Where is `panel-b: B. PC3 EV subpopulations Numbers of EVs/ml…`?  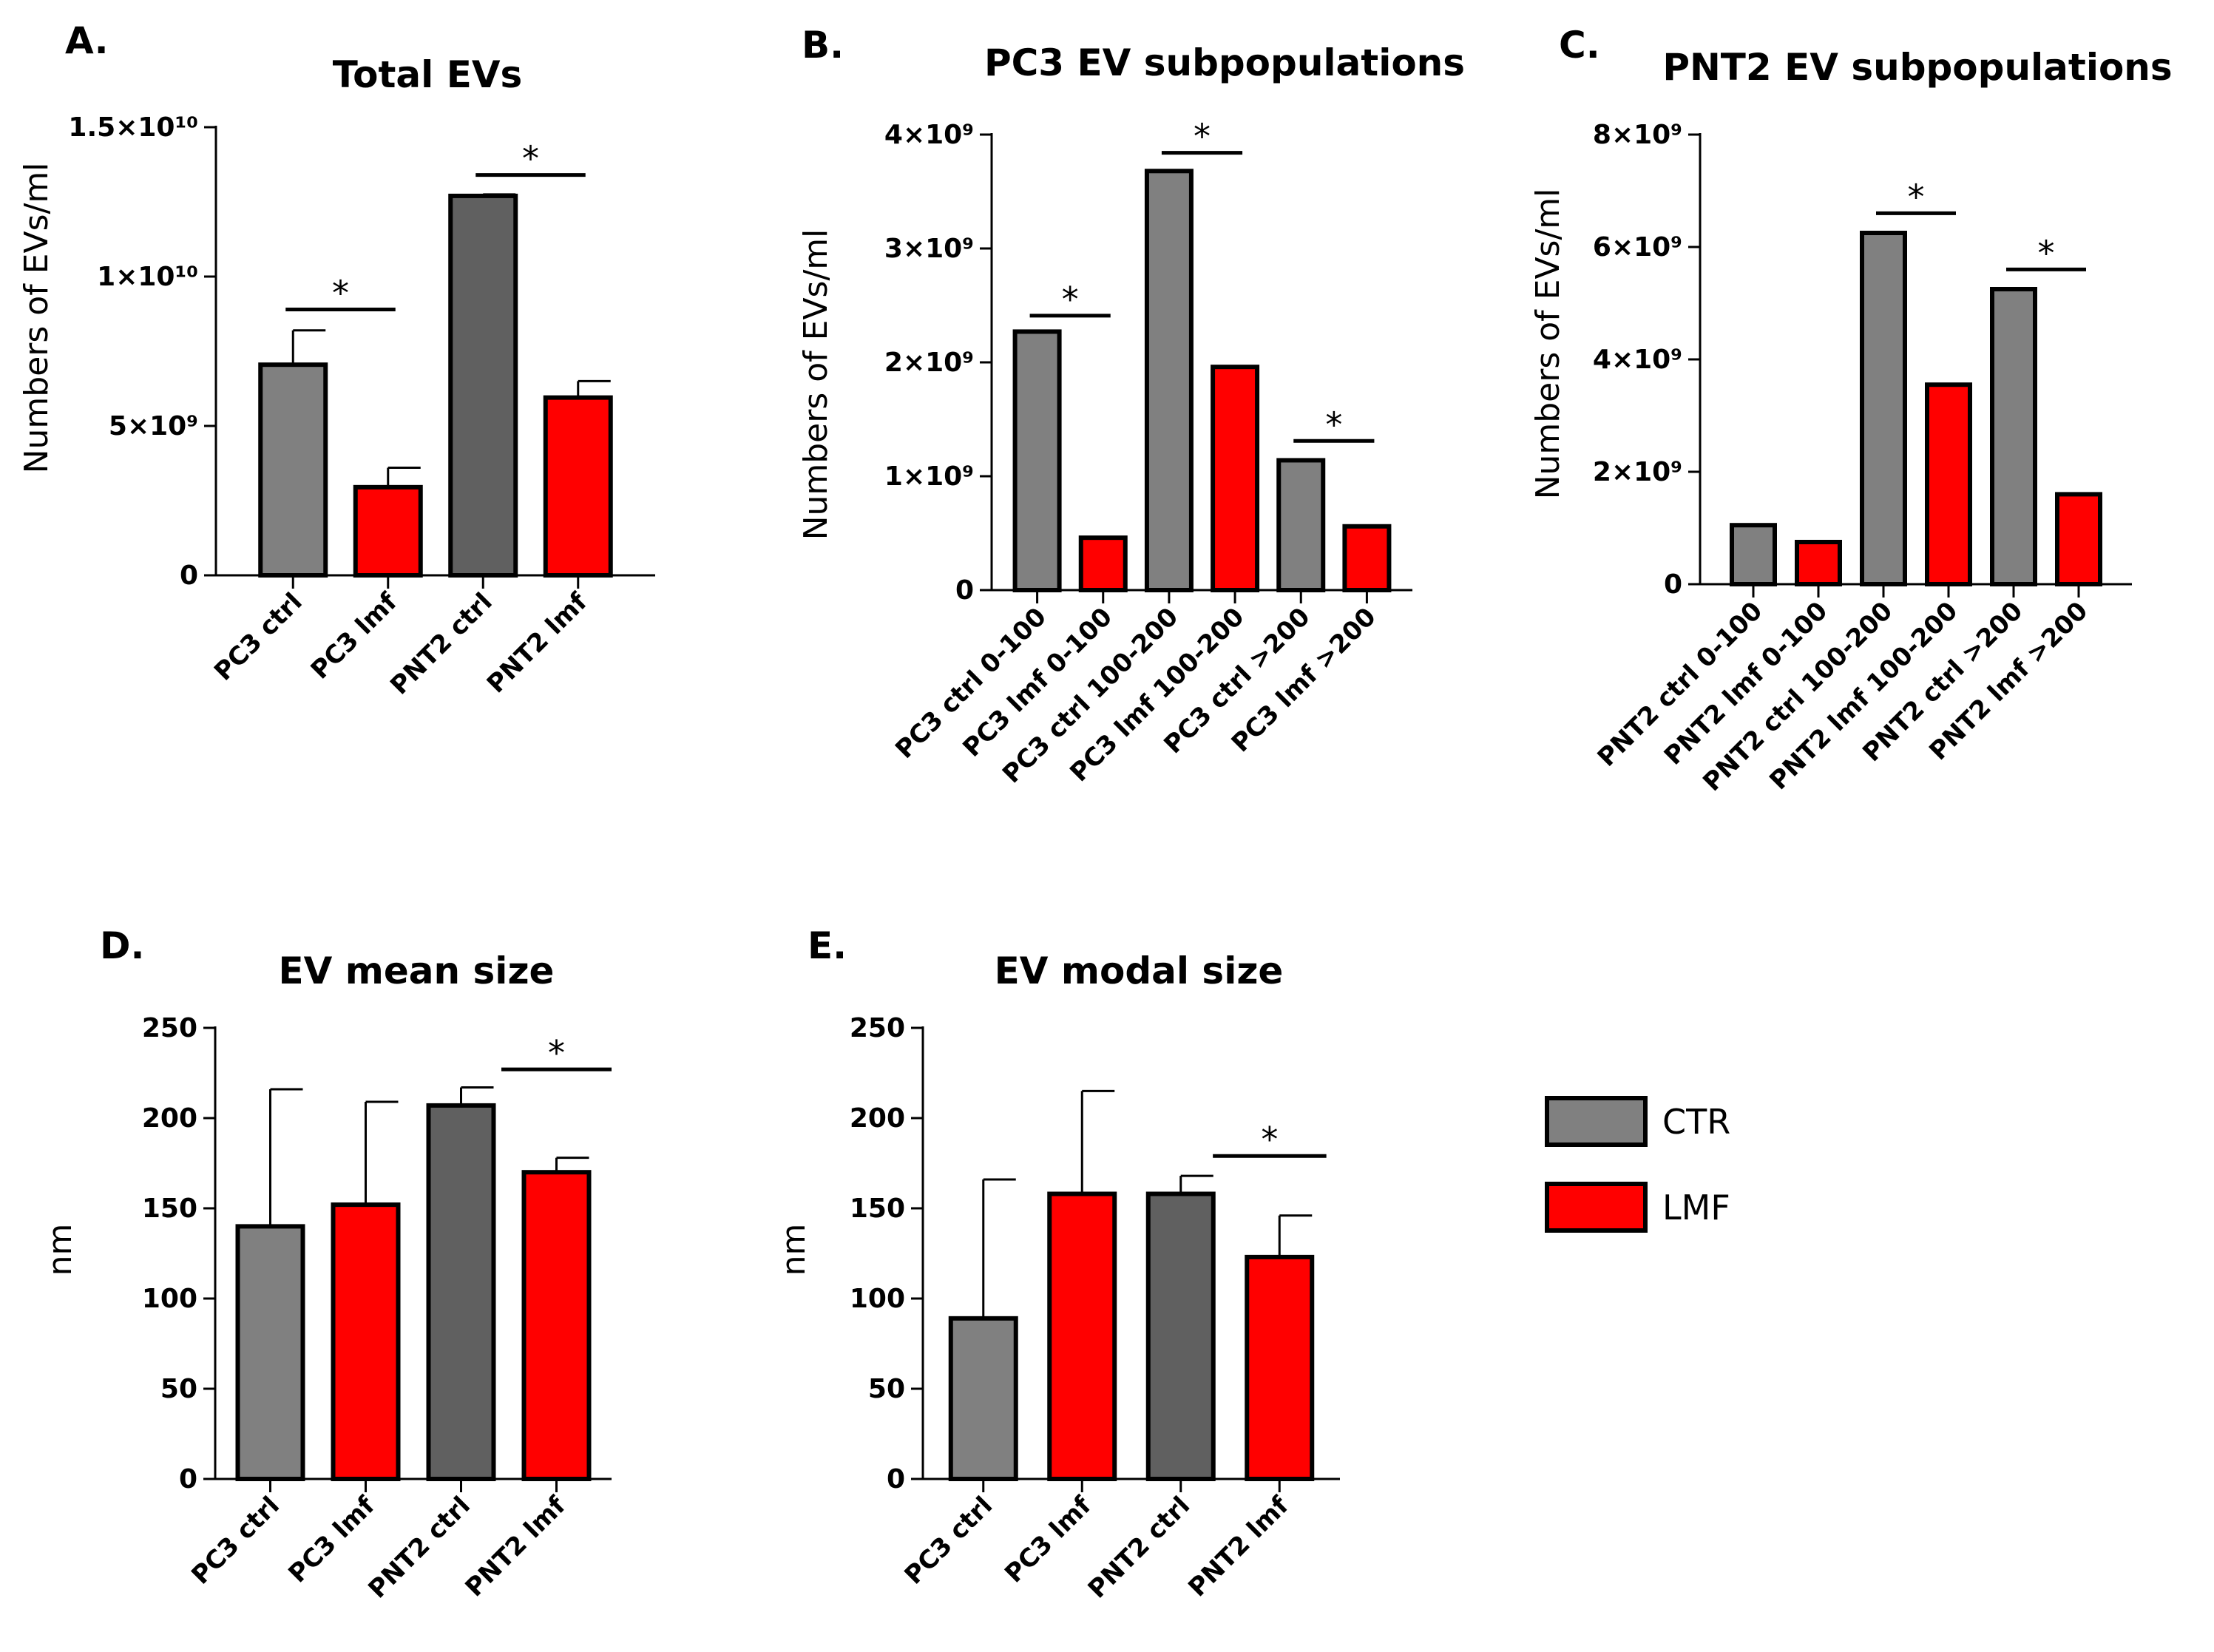 panel-b: B. PC3 EV subpopulations Numbers of EVs/ml… is located at coordinates (1131, 406).